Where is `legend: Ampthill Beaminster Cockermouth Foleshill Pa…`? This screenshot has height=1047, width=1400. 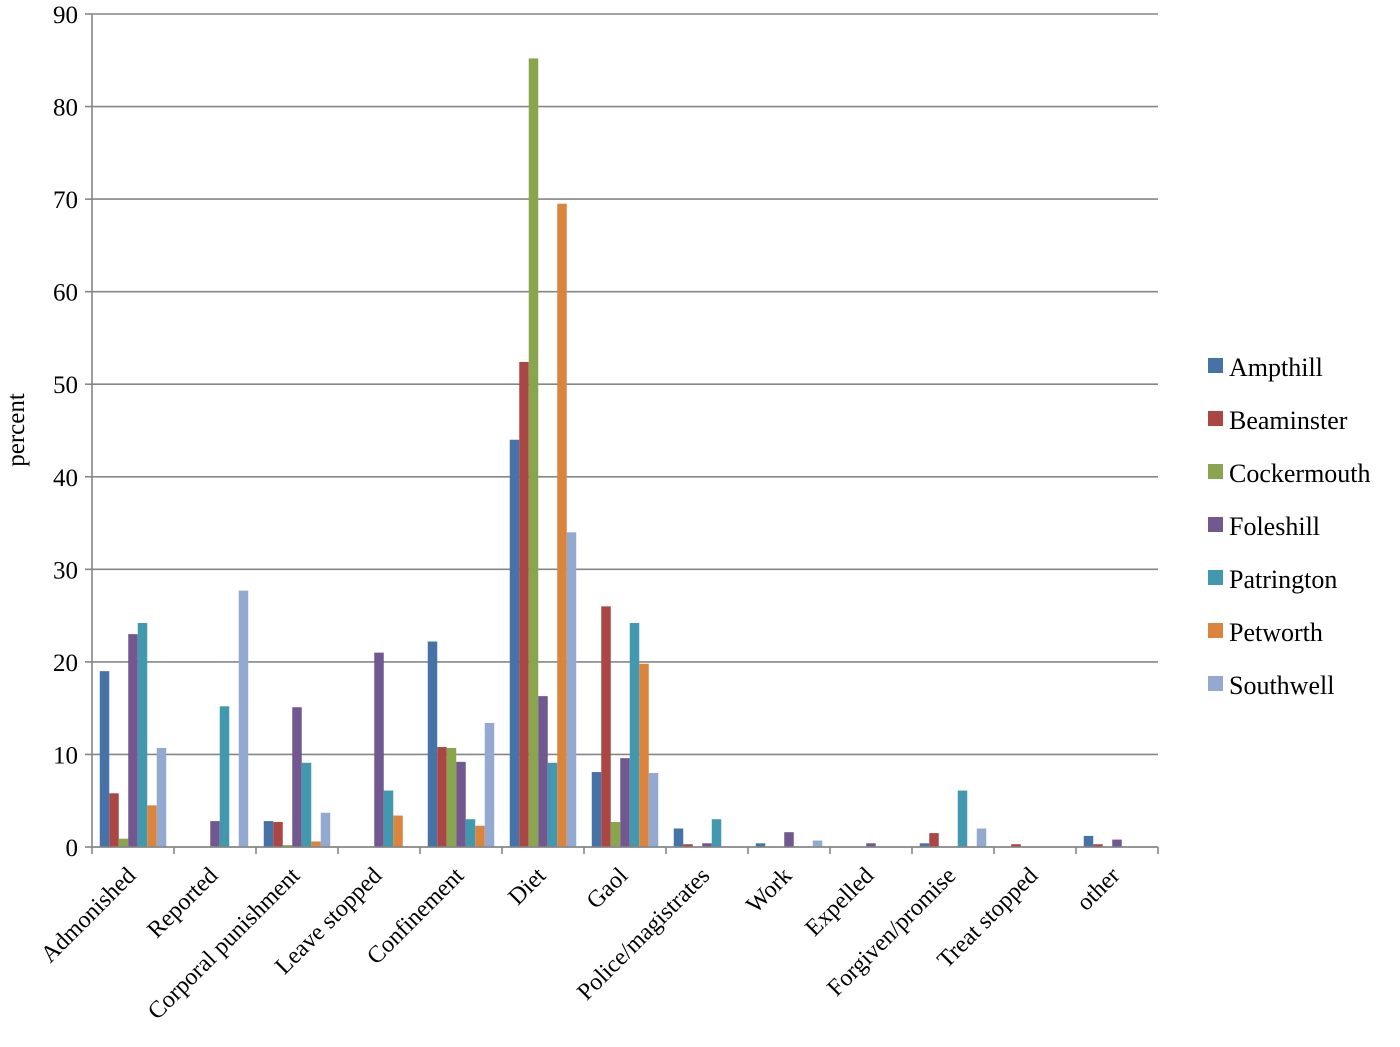 legend: Ampthill Beaminster Cockermouth Foleshill Pa… is located at coordinates (1289, 526).